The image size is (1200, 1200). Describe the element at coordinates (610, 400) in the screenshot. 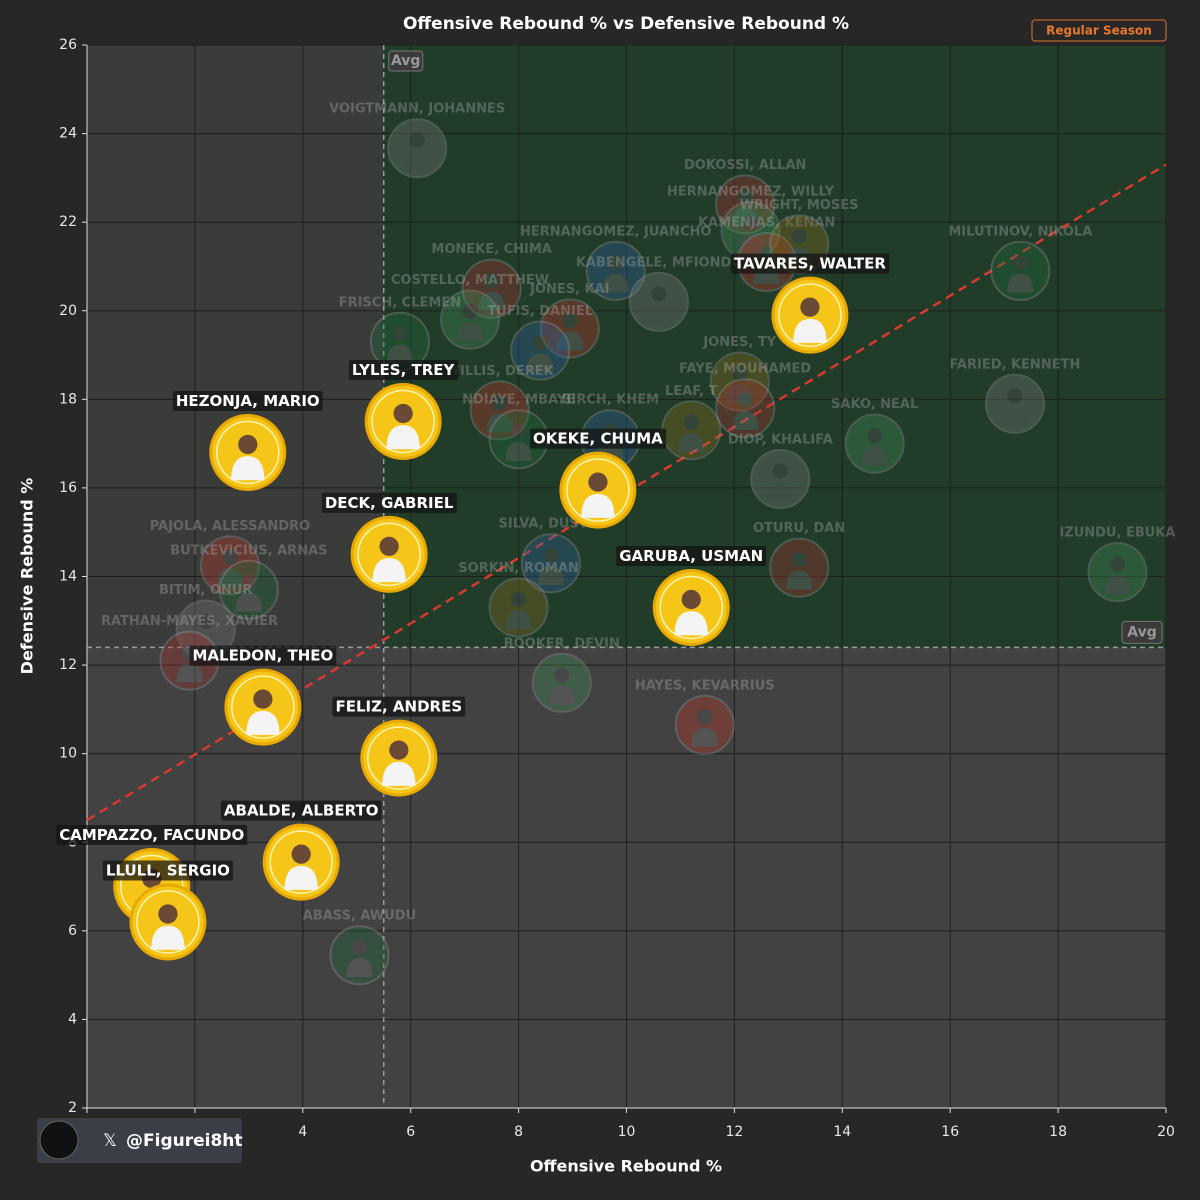

I see `player-label: BIRCH, KHEM` at that location.